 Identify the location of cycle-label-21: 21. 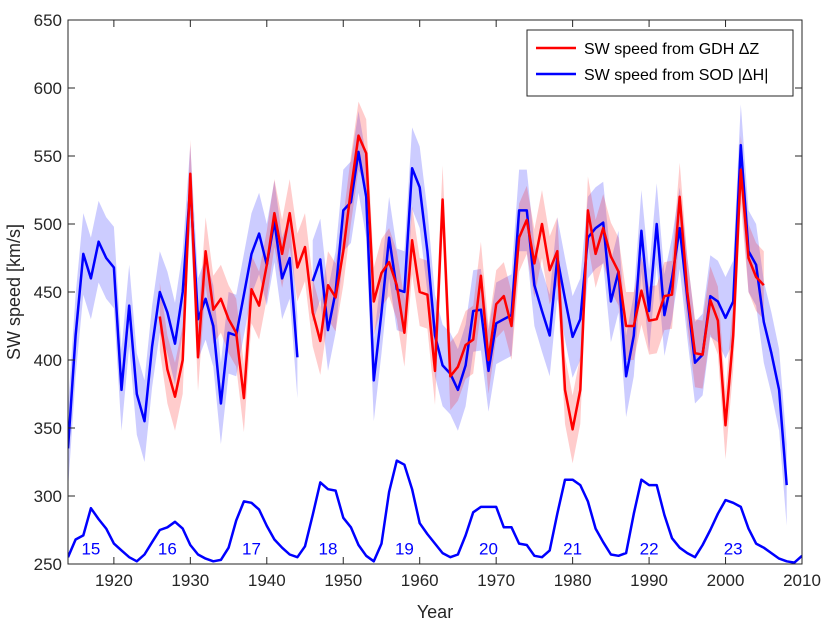
(572, 548).